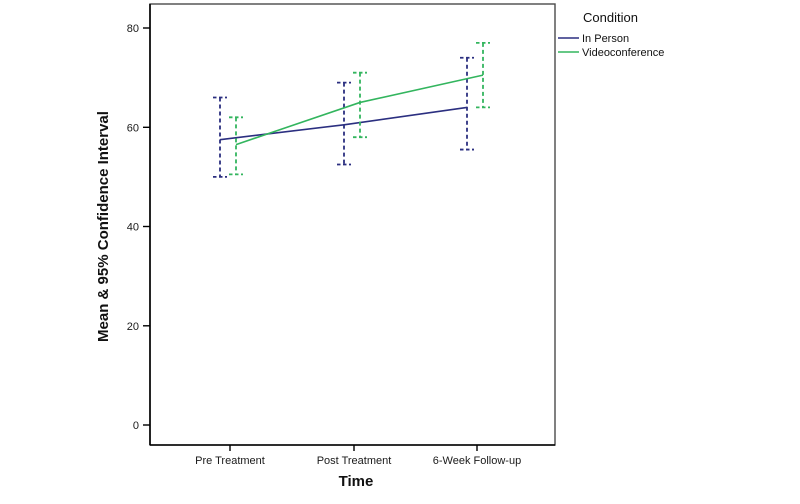 The image size is (800, 504). Describe the element at coordinates (133, 327) in the screenshot. I see `y-tick-label: 20` at that location.